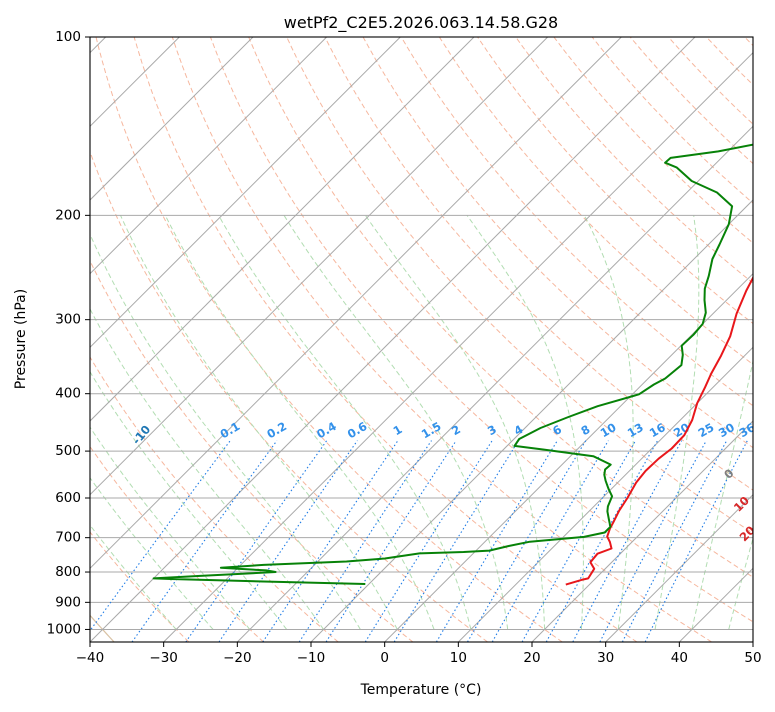  What do you see at coordinates (605, 658) in the screenshot?
I see `x-tick-label: 30` at bounding box center [605, 658].